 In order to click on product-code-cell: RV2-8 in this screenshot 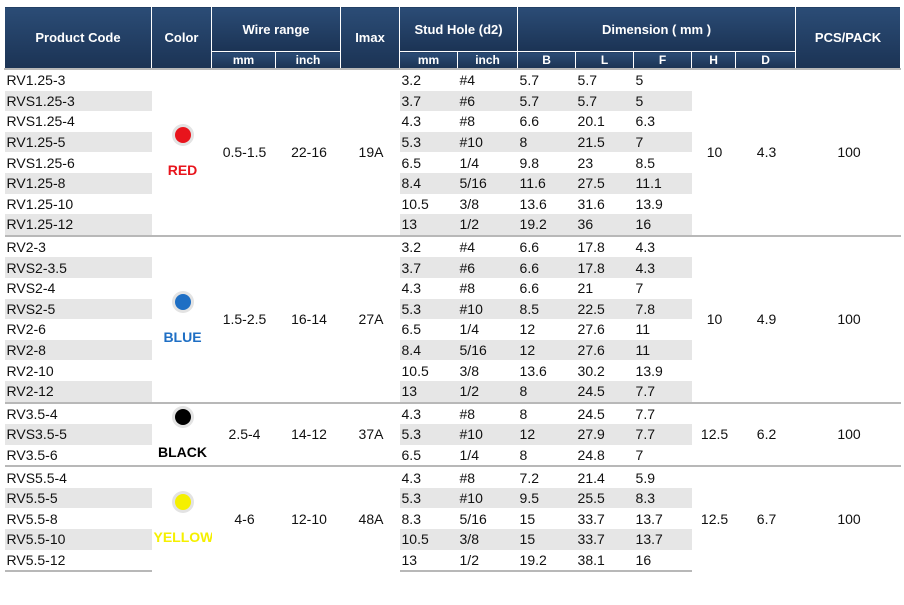, I will do `click(78, 350)`.